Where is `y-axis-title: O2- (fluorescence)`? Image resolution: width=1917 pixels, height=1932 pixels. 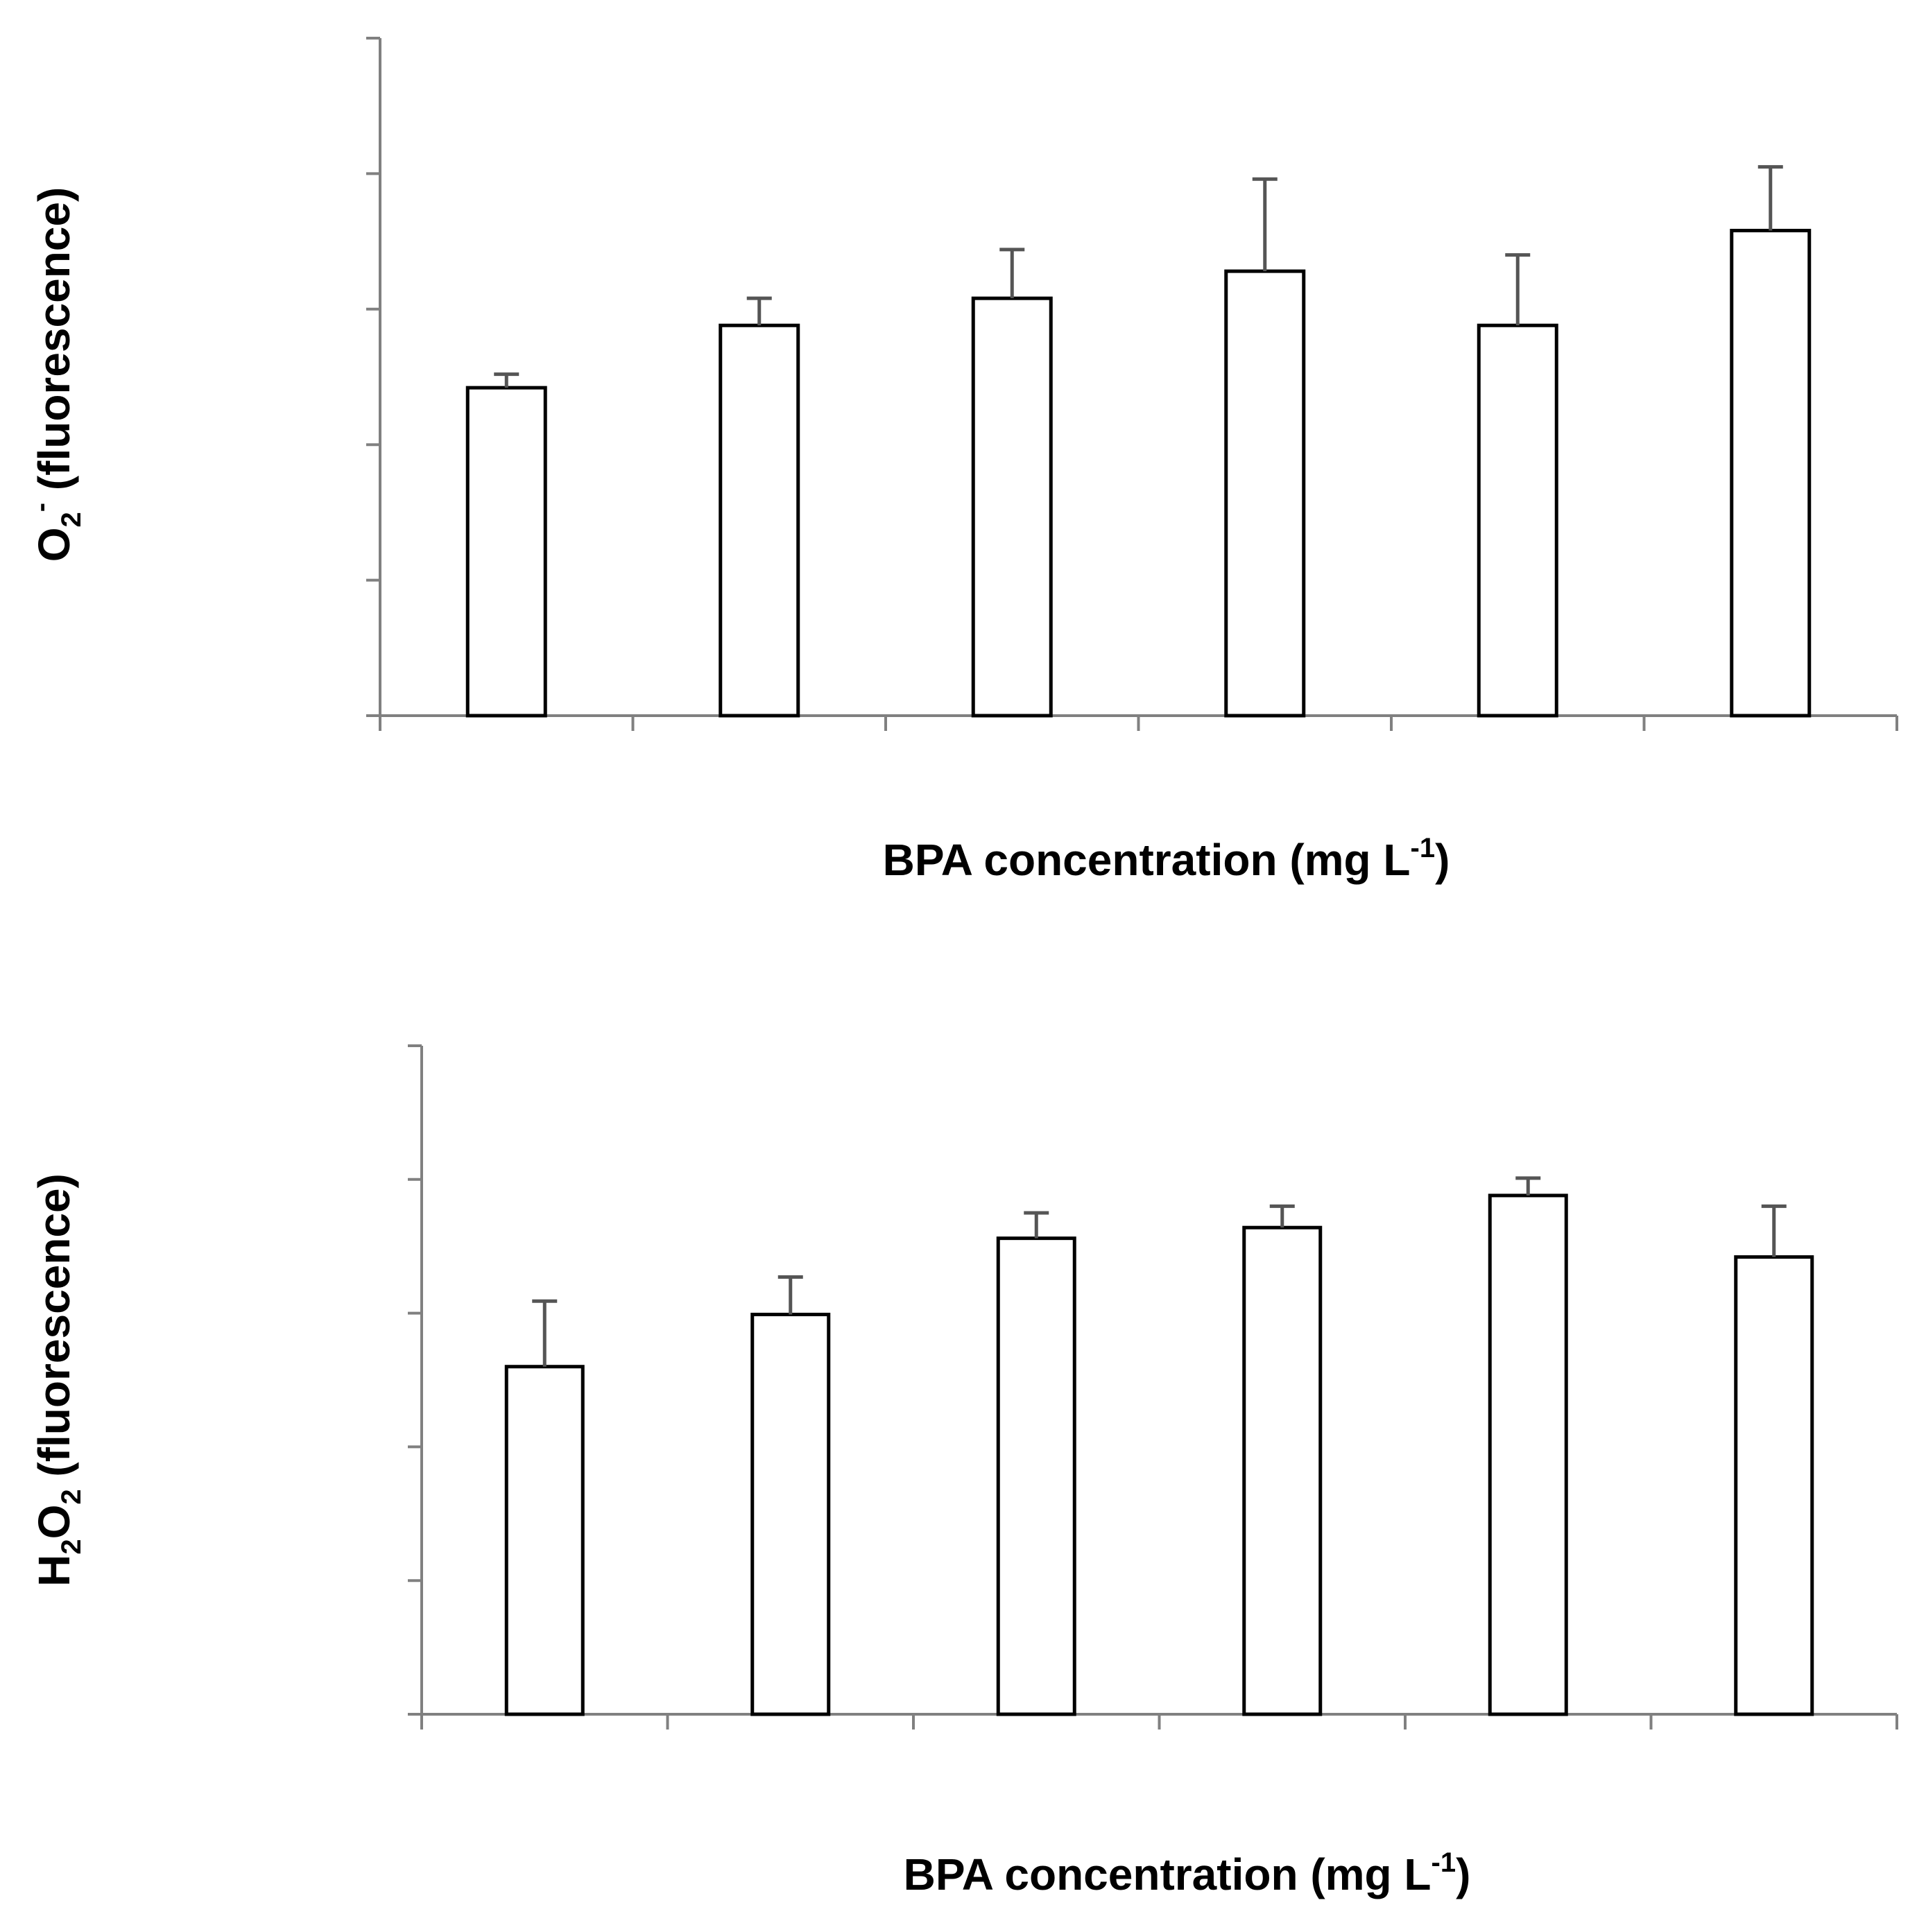 y-axis-title: O2- (fluorescence) is located at coordinates (57, 374).